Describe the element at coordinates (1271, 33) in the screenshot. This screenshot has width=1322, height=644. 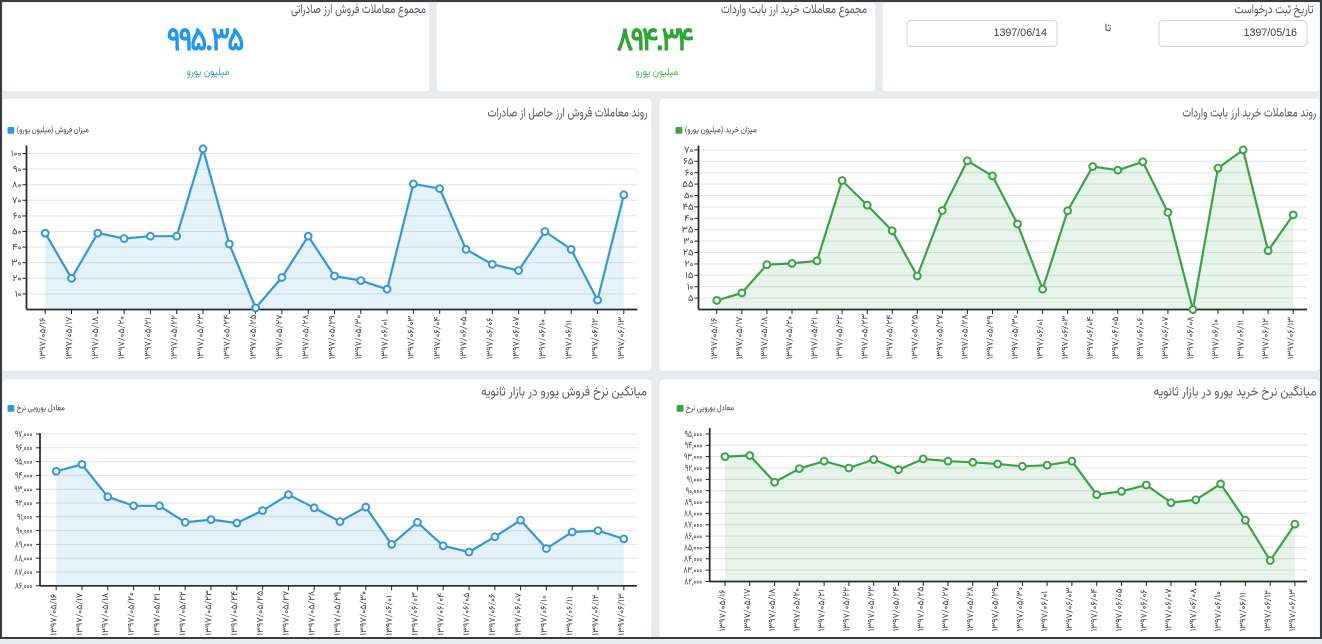
I see `svg-text: 1397/05/16` at that location.